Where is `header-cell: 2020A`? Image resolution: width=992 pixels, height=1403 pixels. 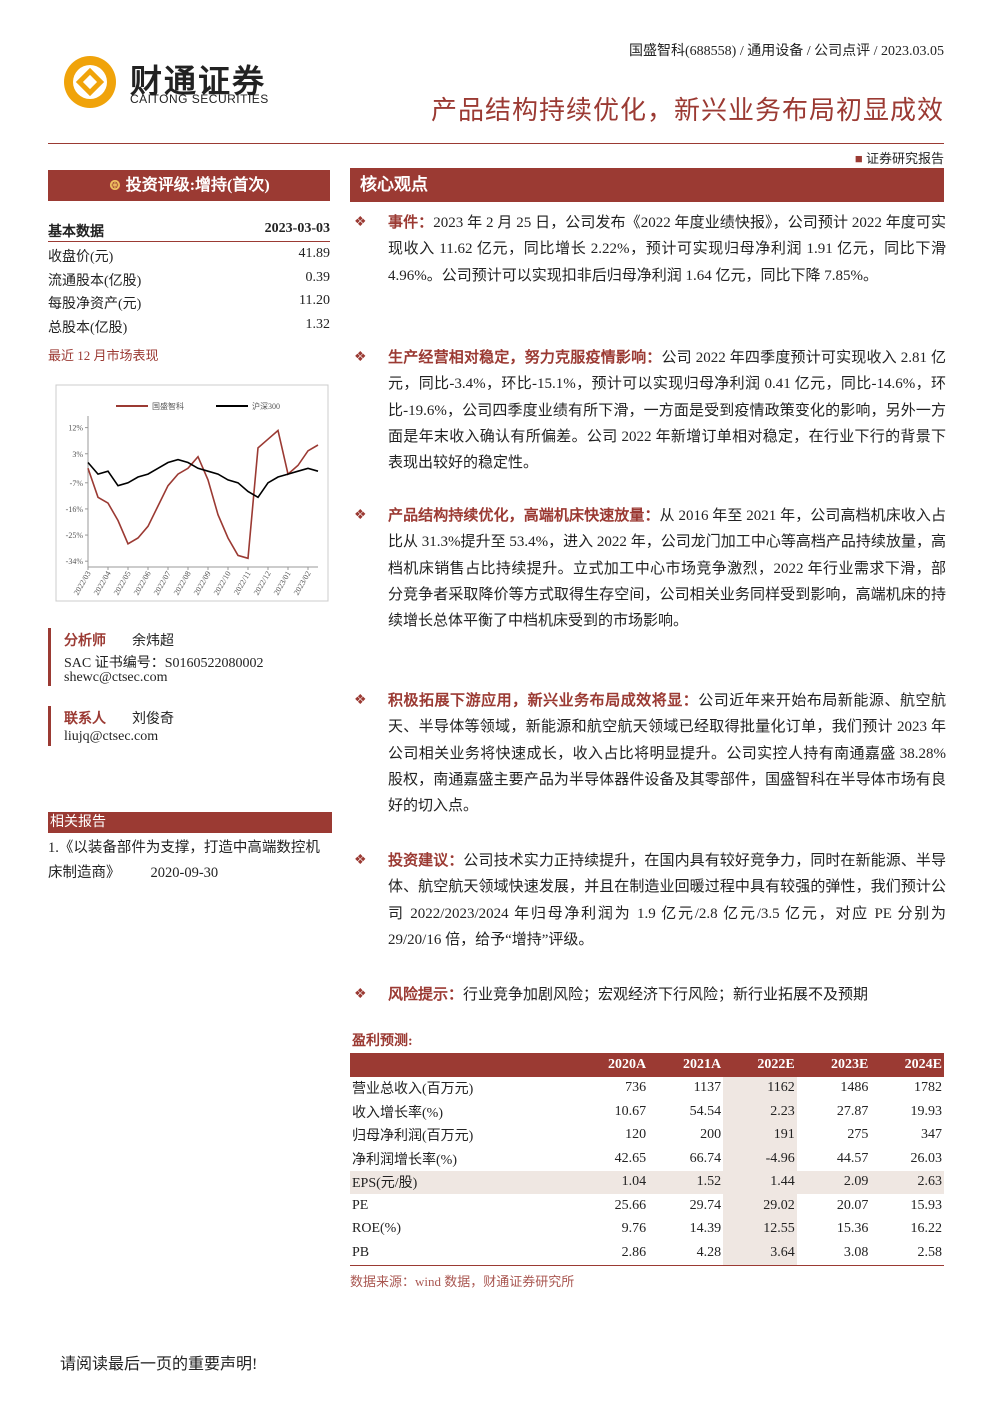
header-cell: 2020A is located at coordinates (611, 1065).